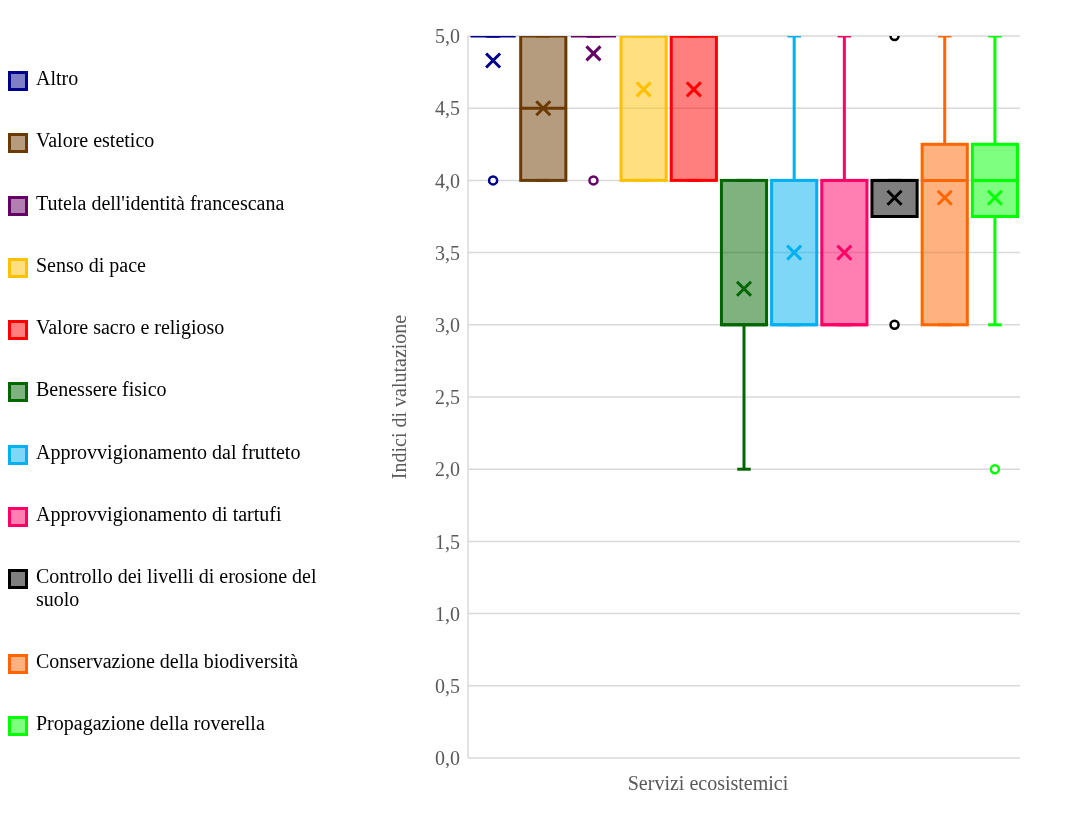 The image size is (1092, 814). I want to click on legend-label: Approvvigionamento dal frutteto, so click(169, 452).